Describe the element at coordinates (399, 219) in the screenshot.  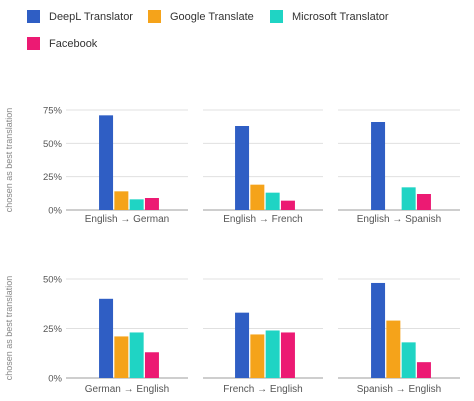
I see `row1-panel3-label: English → Spanish` at that location.